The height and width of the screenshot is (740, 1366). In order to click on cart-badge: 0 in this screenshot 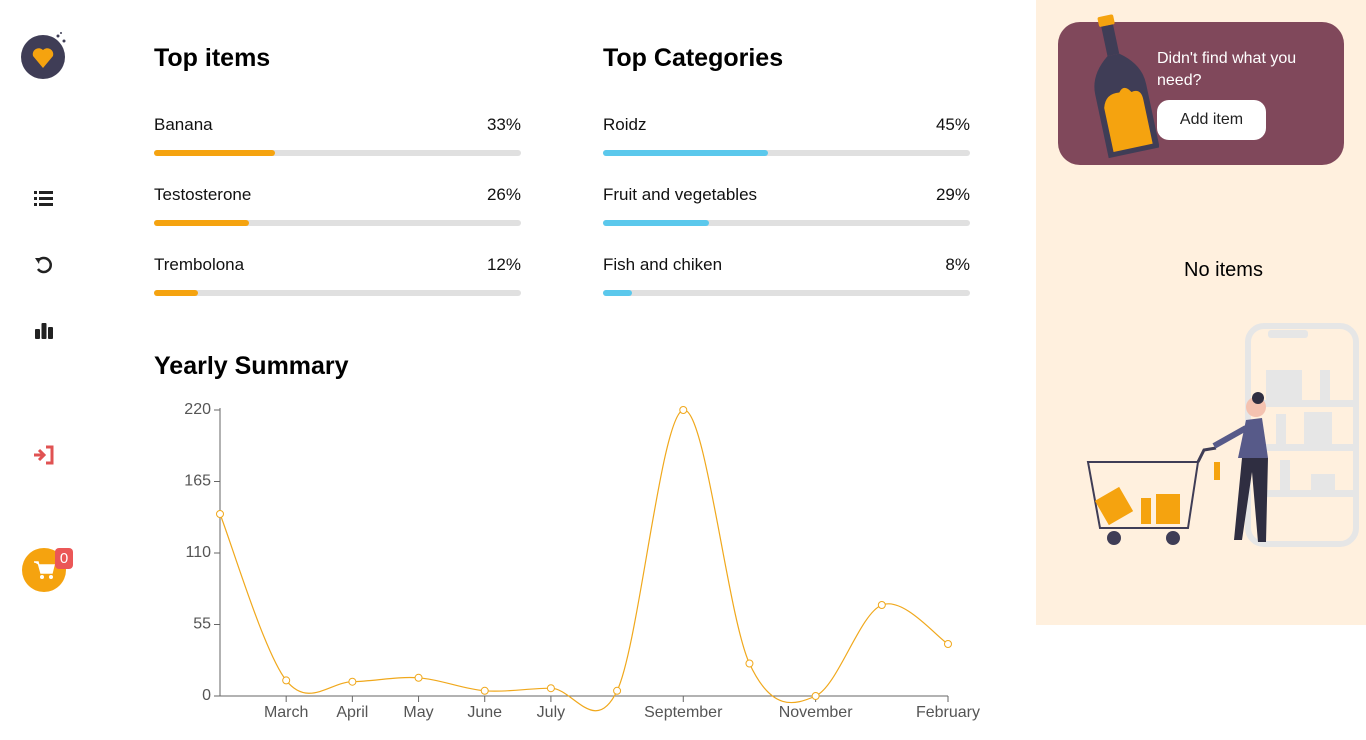, I will do `click(64, 558)`.